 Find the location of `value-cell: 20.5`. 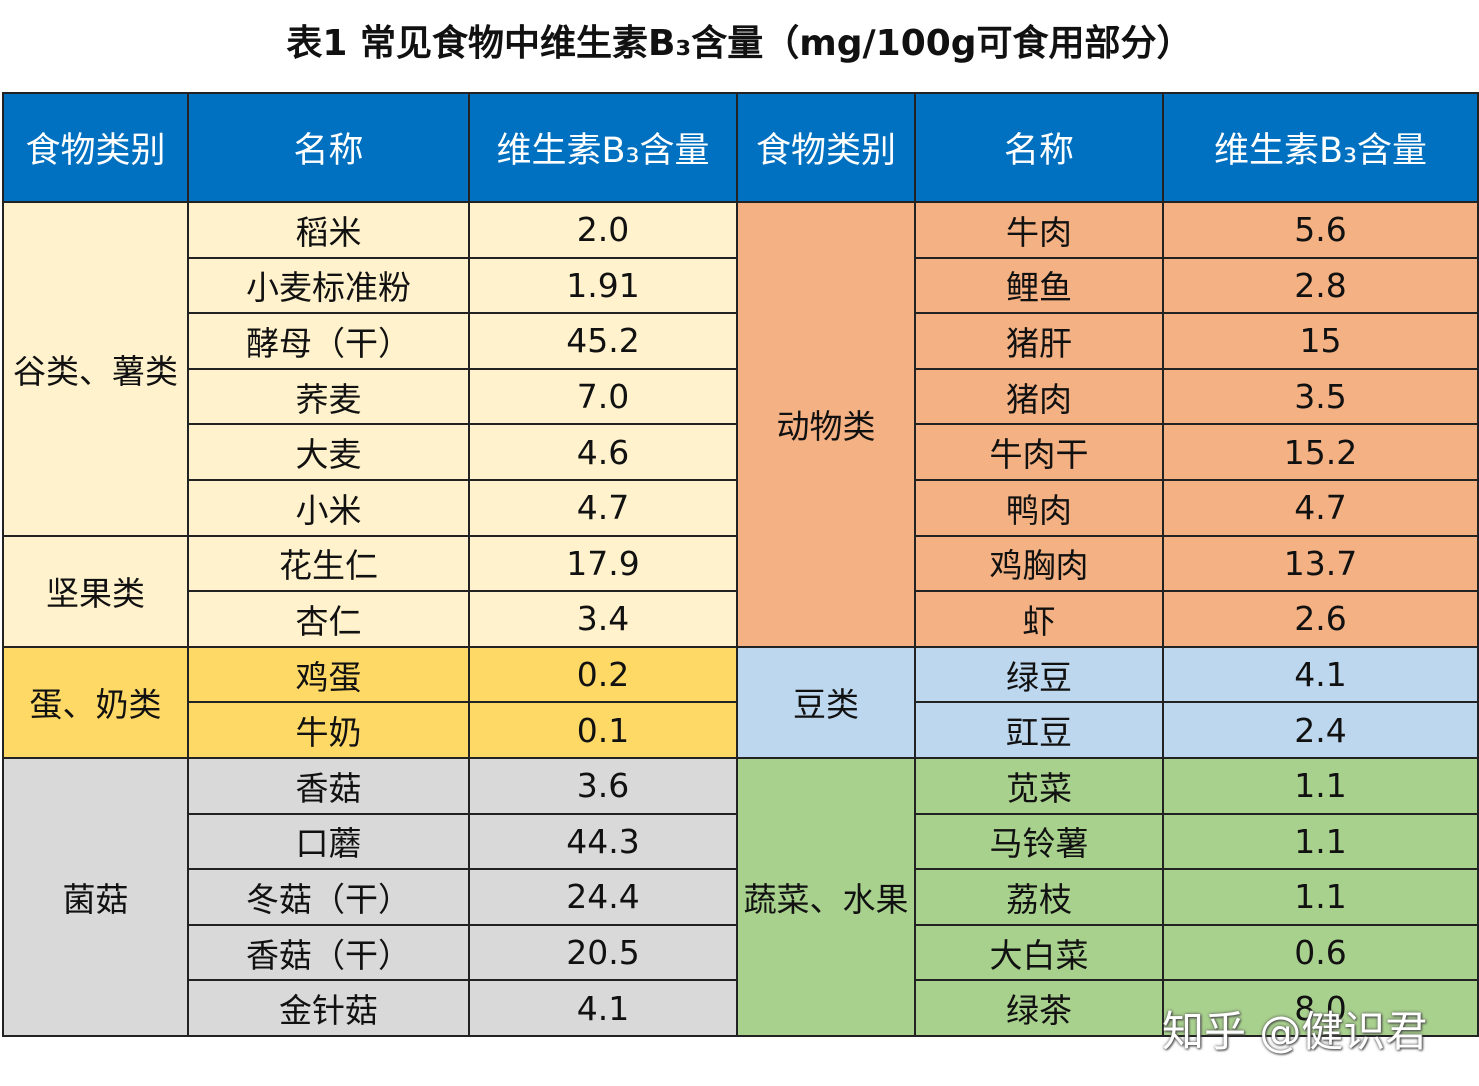

value-cell: 20.5 is located at coordinates (603, 952).